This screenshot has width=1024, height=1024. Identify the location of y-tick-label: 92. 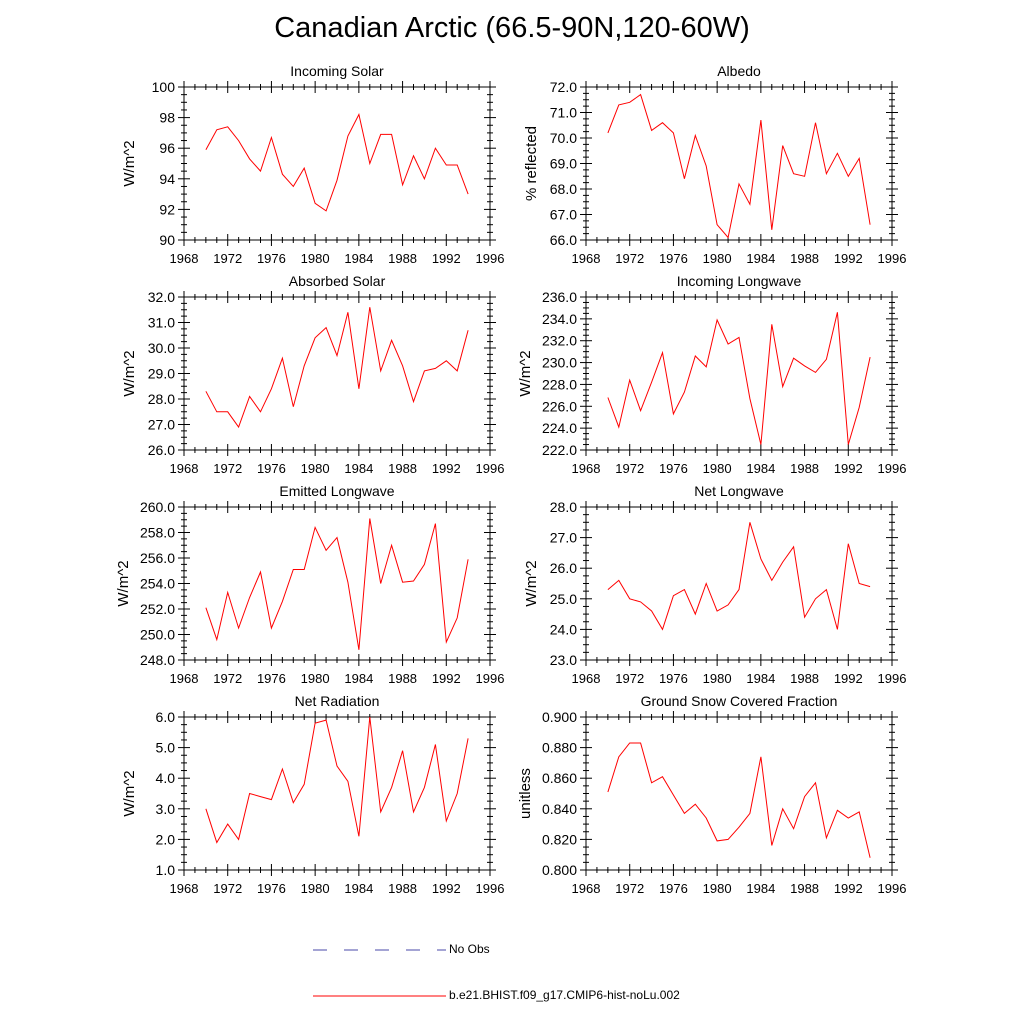
(167, 209).